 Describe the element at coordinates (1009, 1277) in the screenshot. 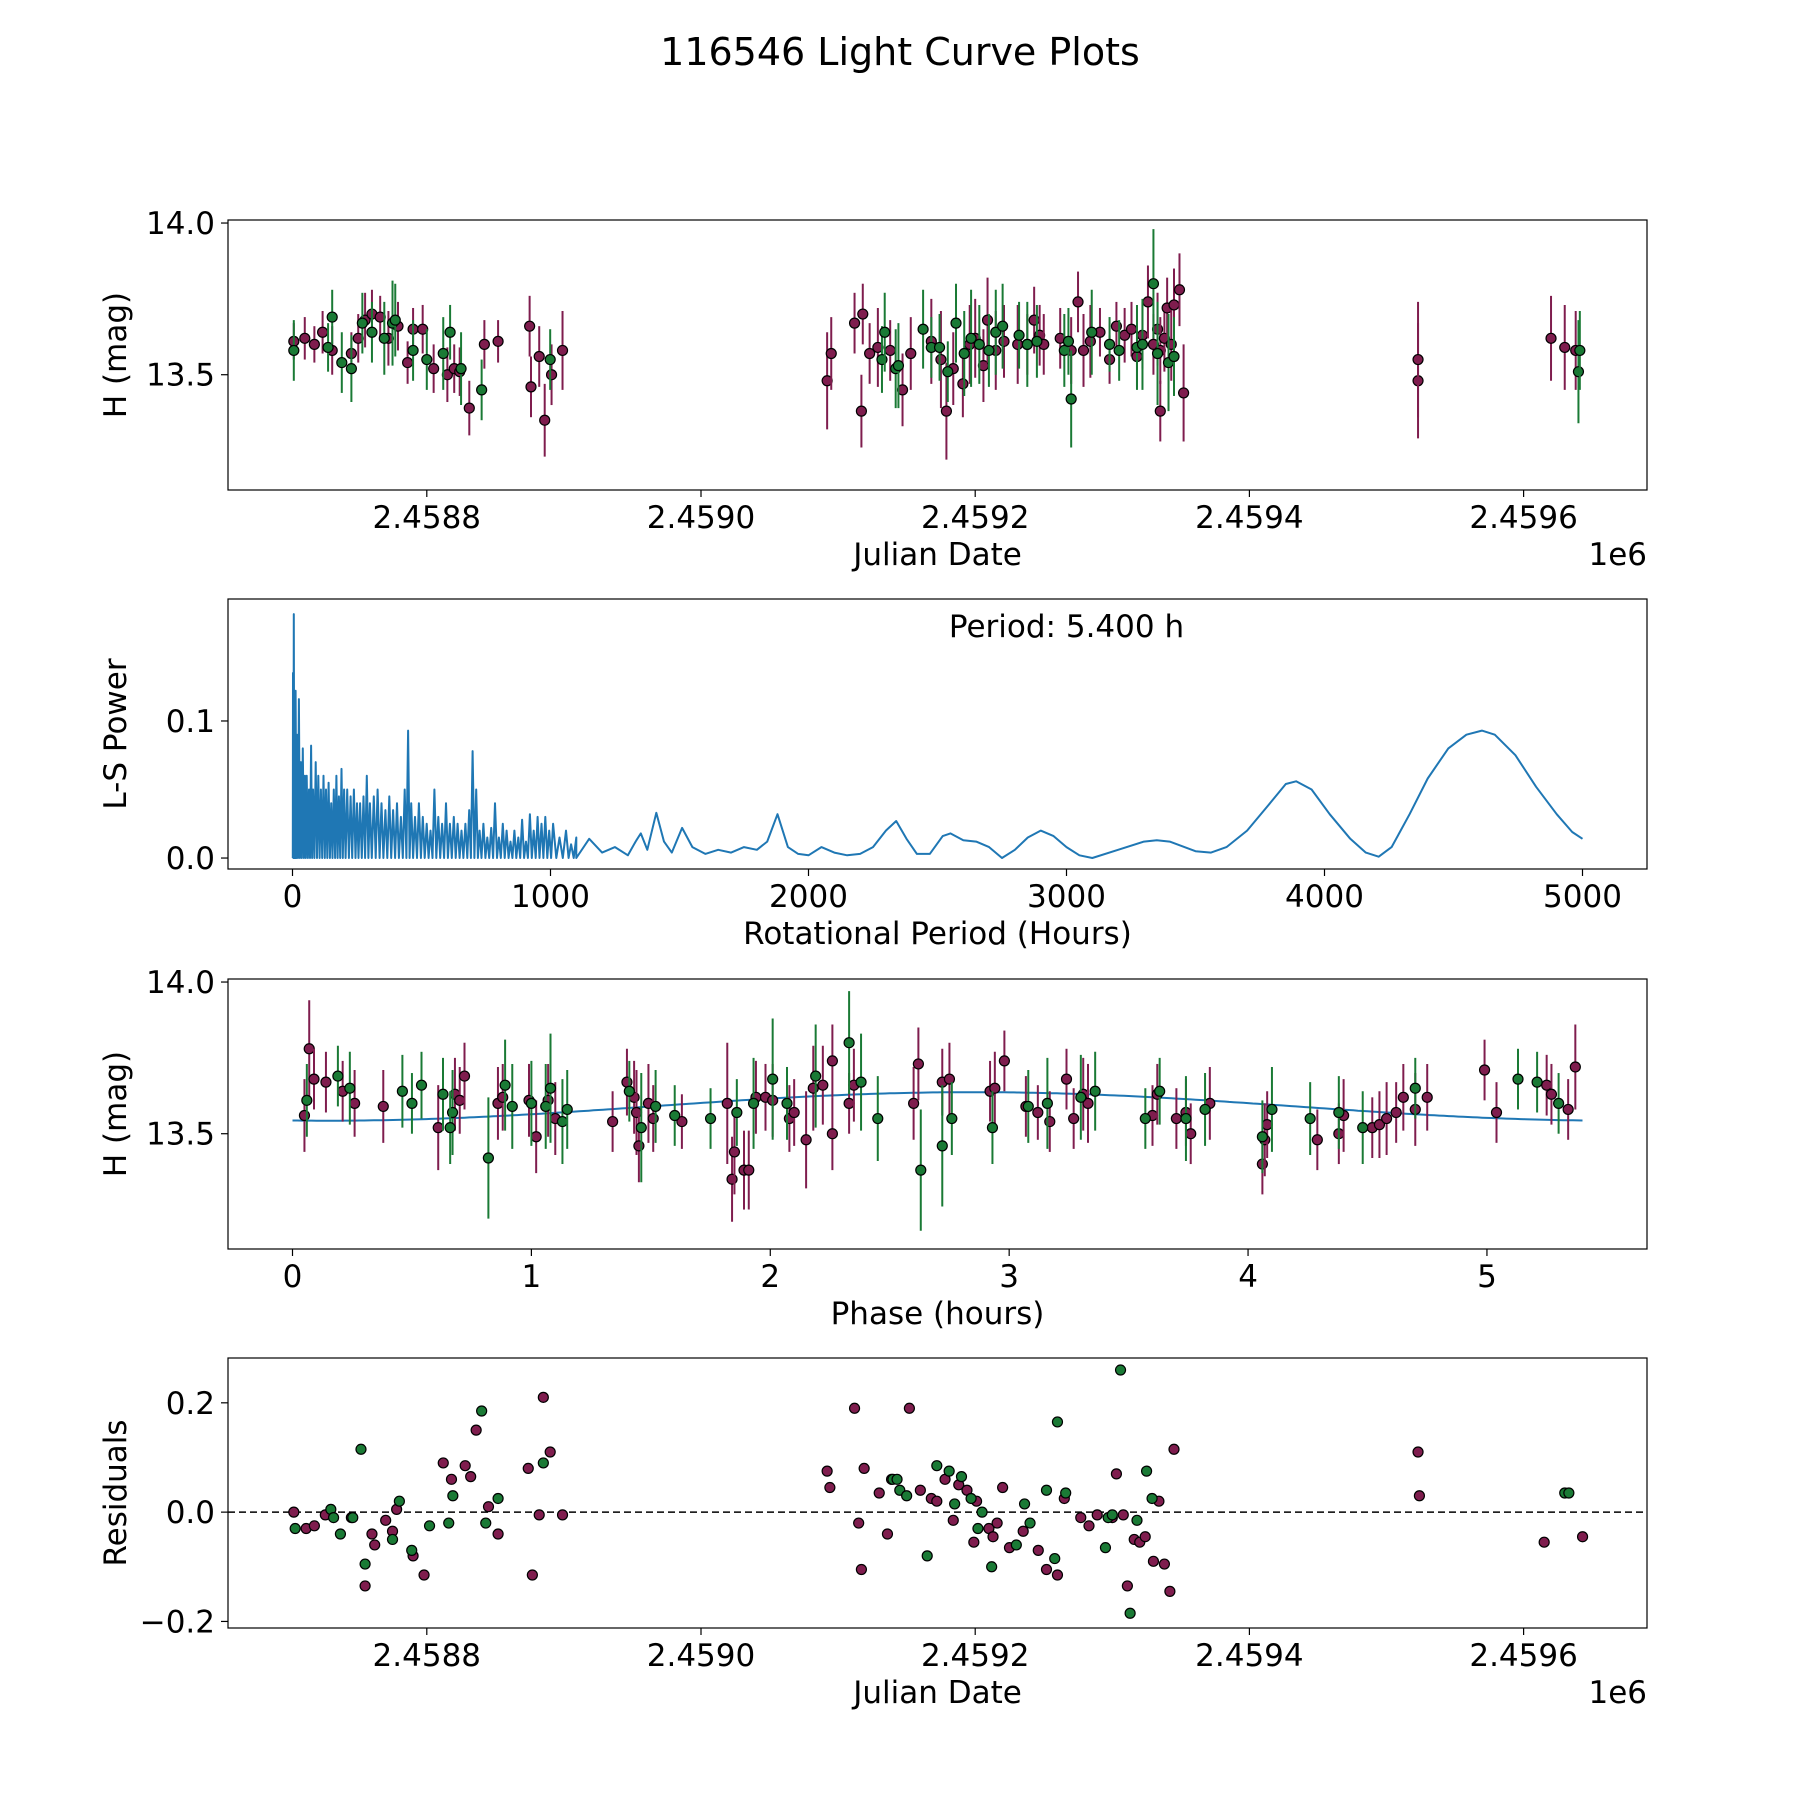

I see `x-tick-label: 3` at that location.